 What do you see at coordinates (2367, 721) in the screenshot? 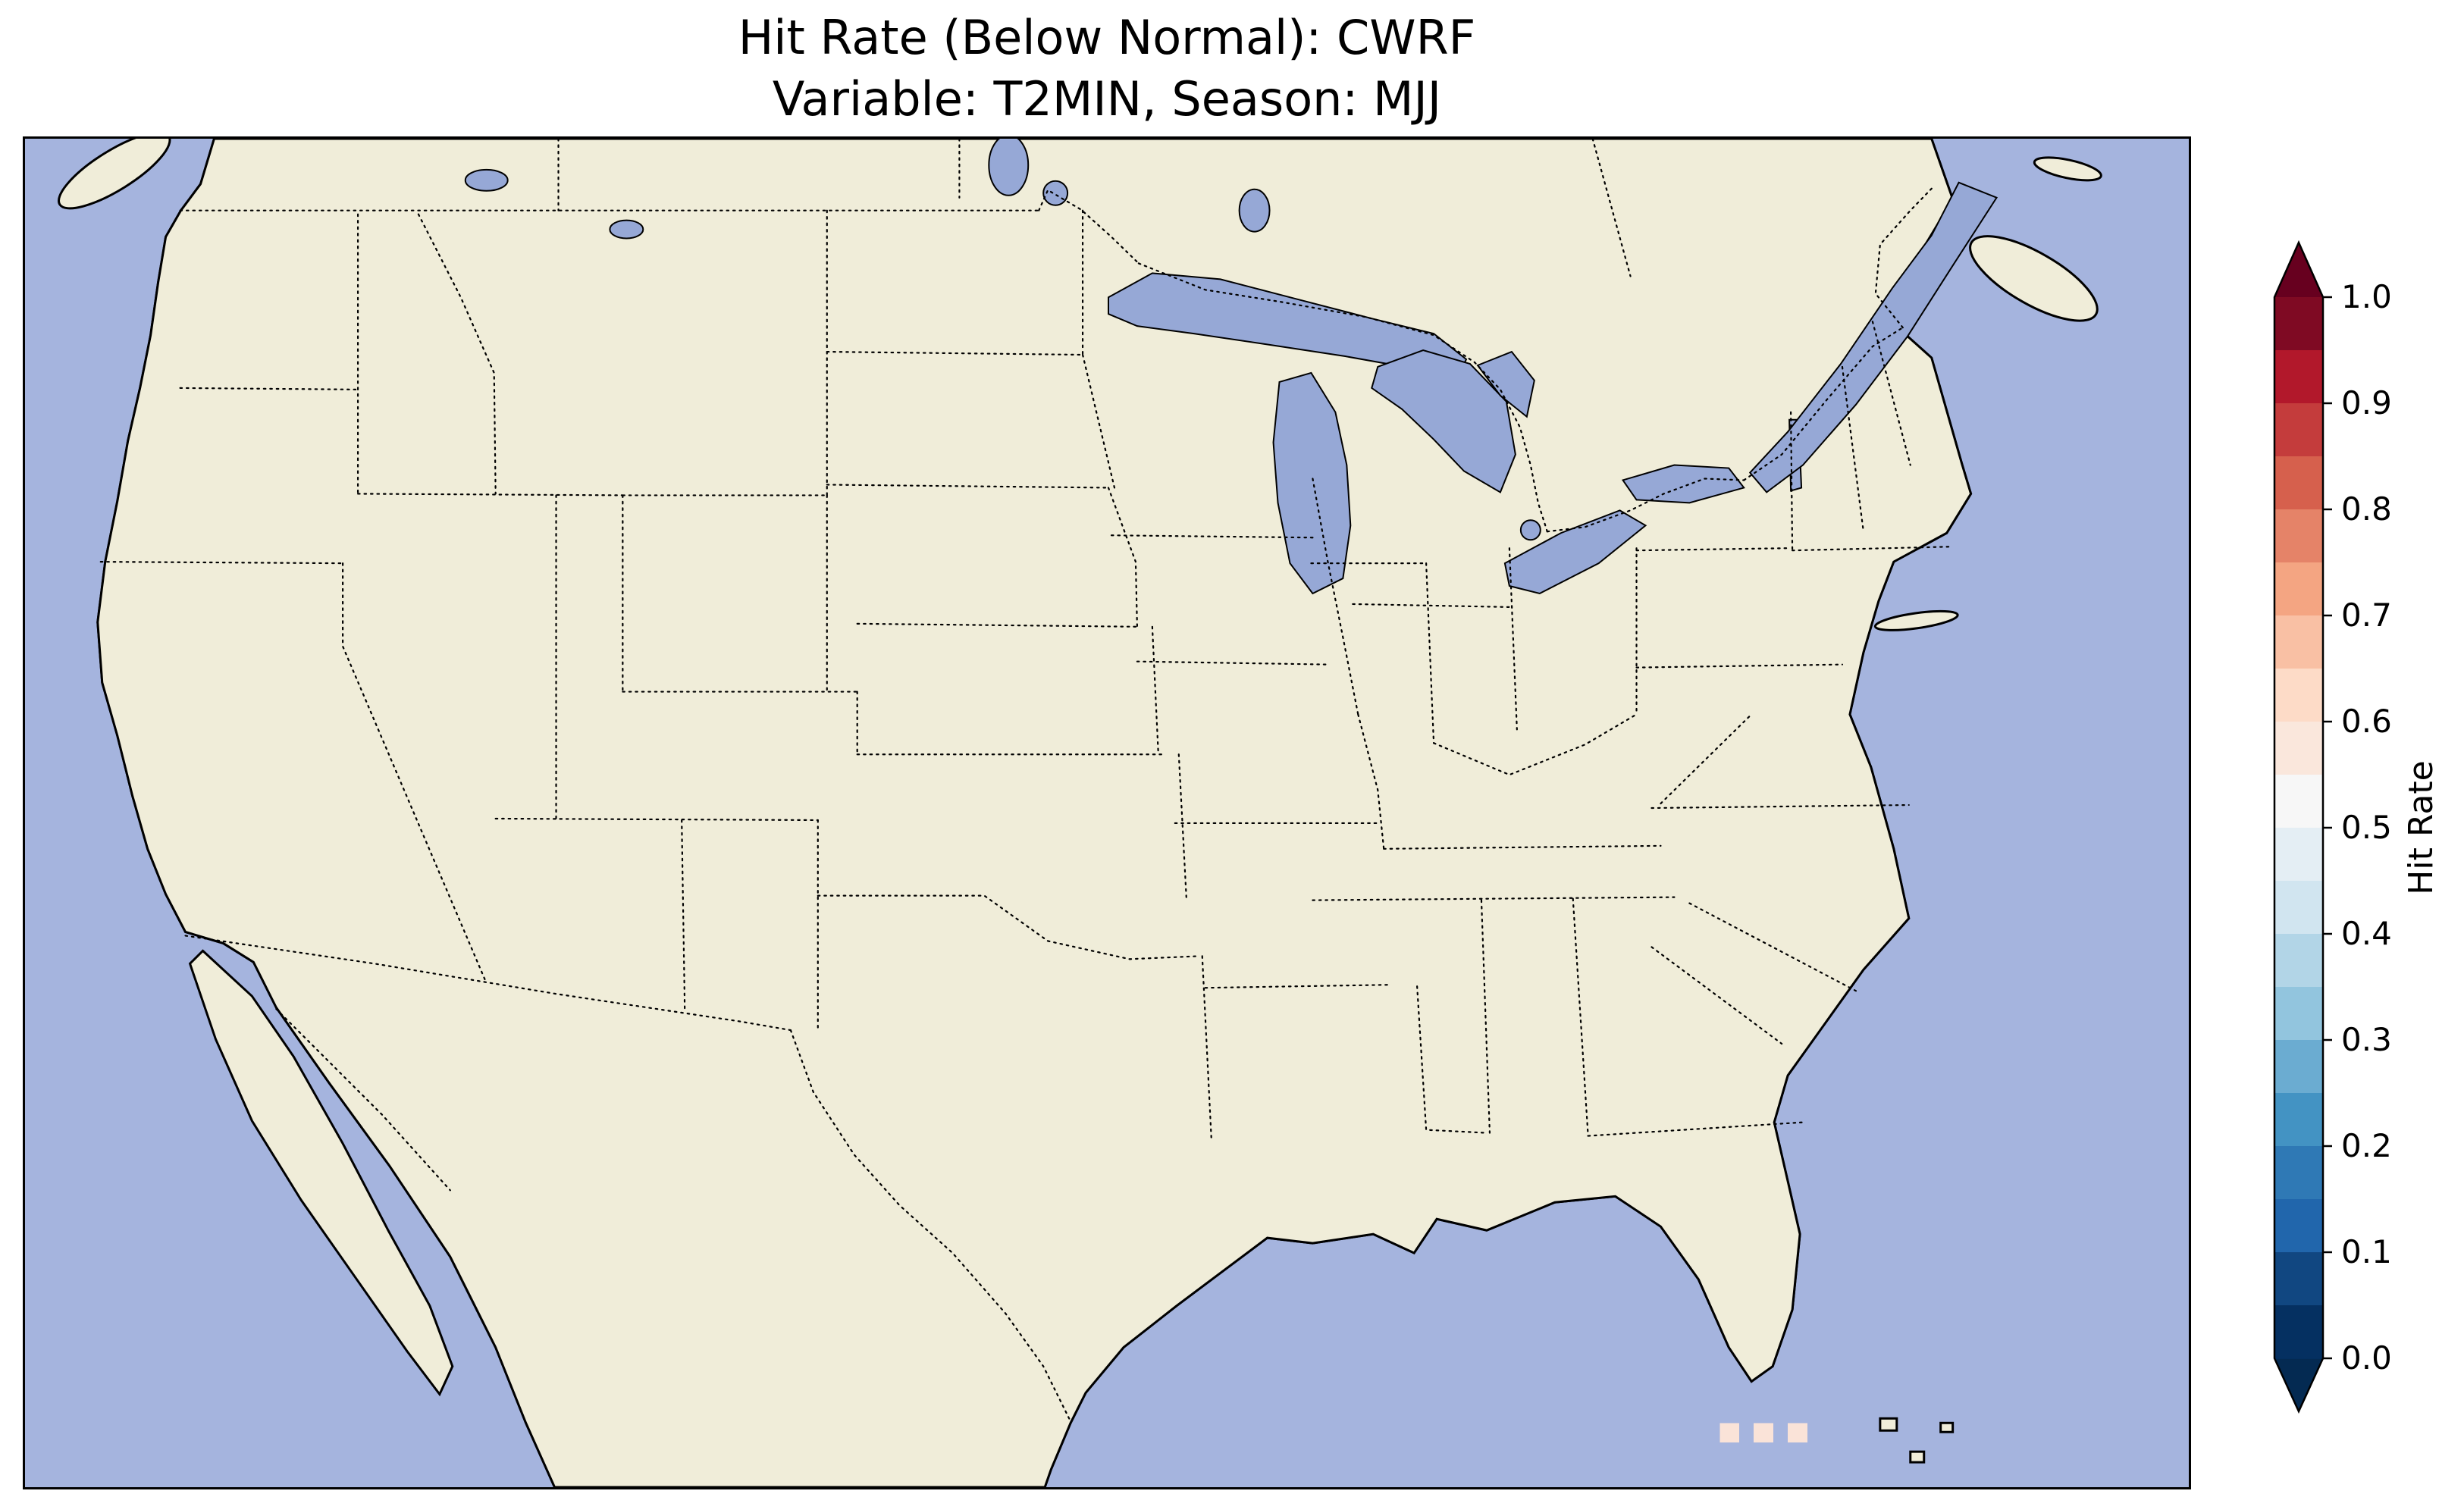
I see `colorbar-tick-label: 0.6` at bounding box center [2367, 721].